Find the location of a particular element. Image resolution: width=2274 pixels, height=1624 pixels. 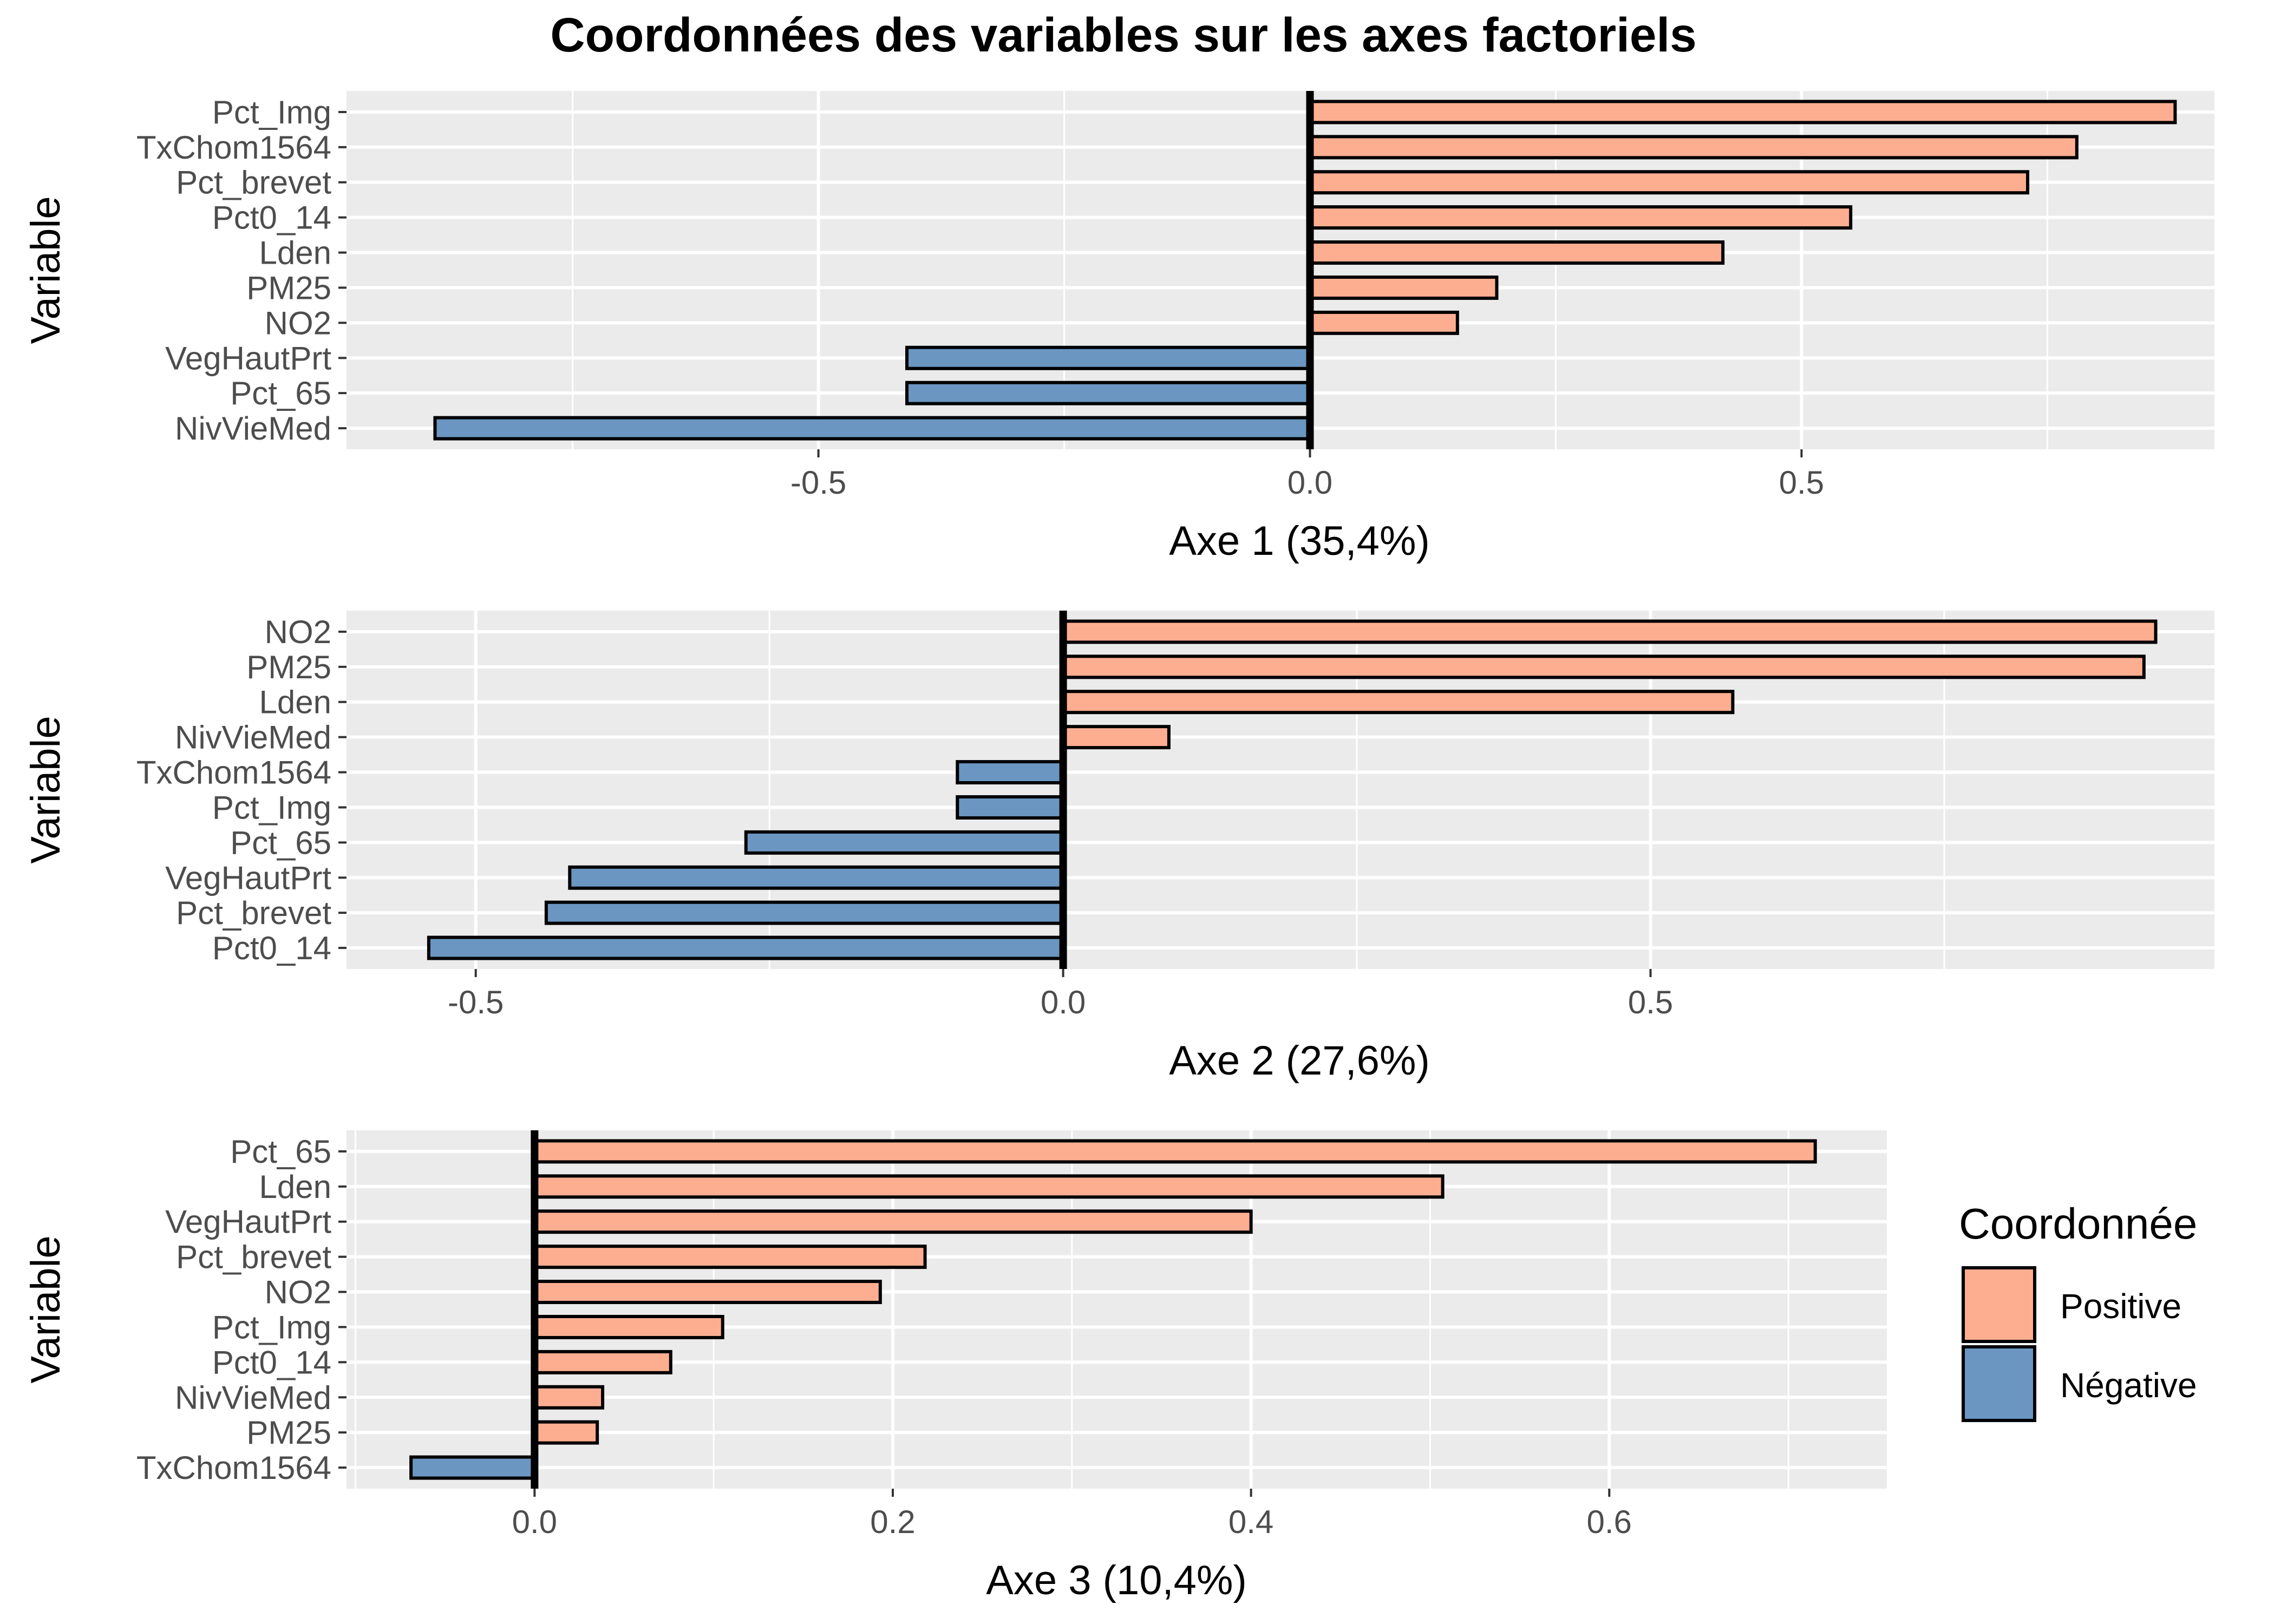

x-axis-title: Axe 3 (10,4%) is located at coordinates (1117, 1580).